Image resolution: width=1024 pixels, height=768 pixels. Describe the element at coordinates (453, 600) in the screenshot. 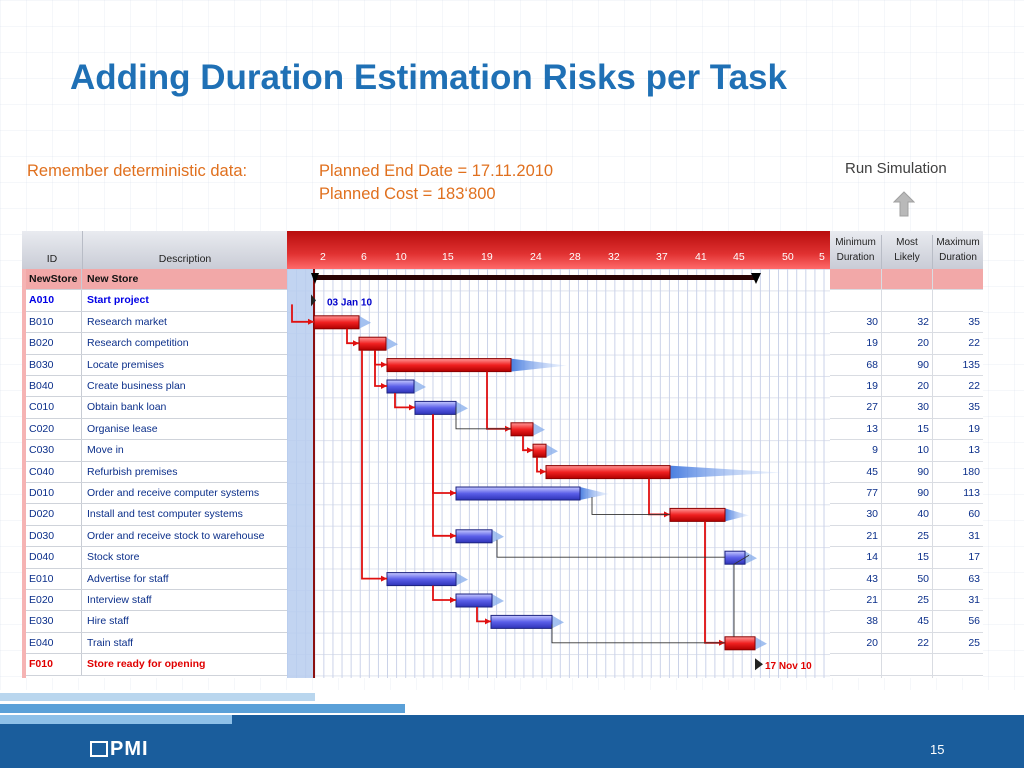

I see `dependency-arrowhead` at that location.